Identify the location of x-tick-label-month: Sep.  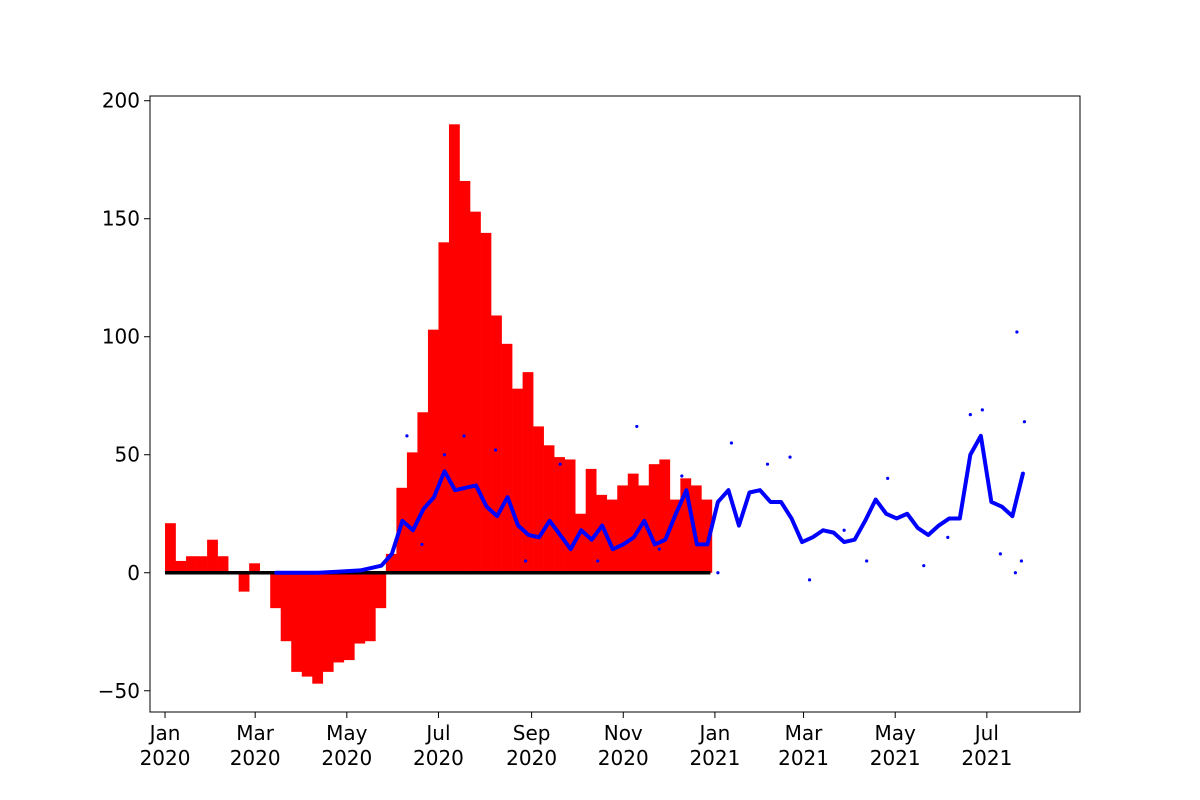
(532, 733).